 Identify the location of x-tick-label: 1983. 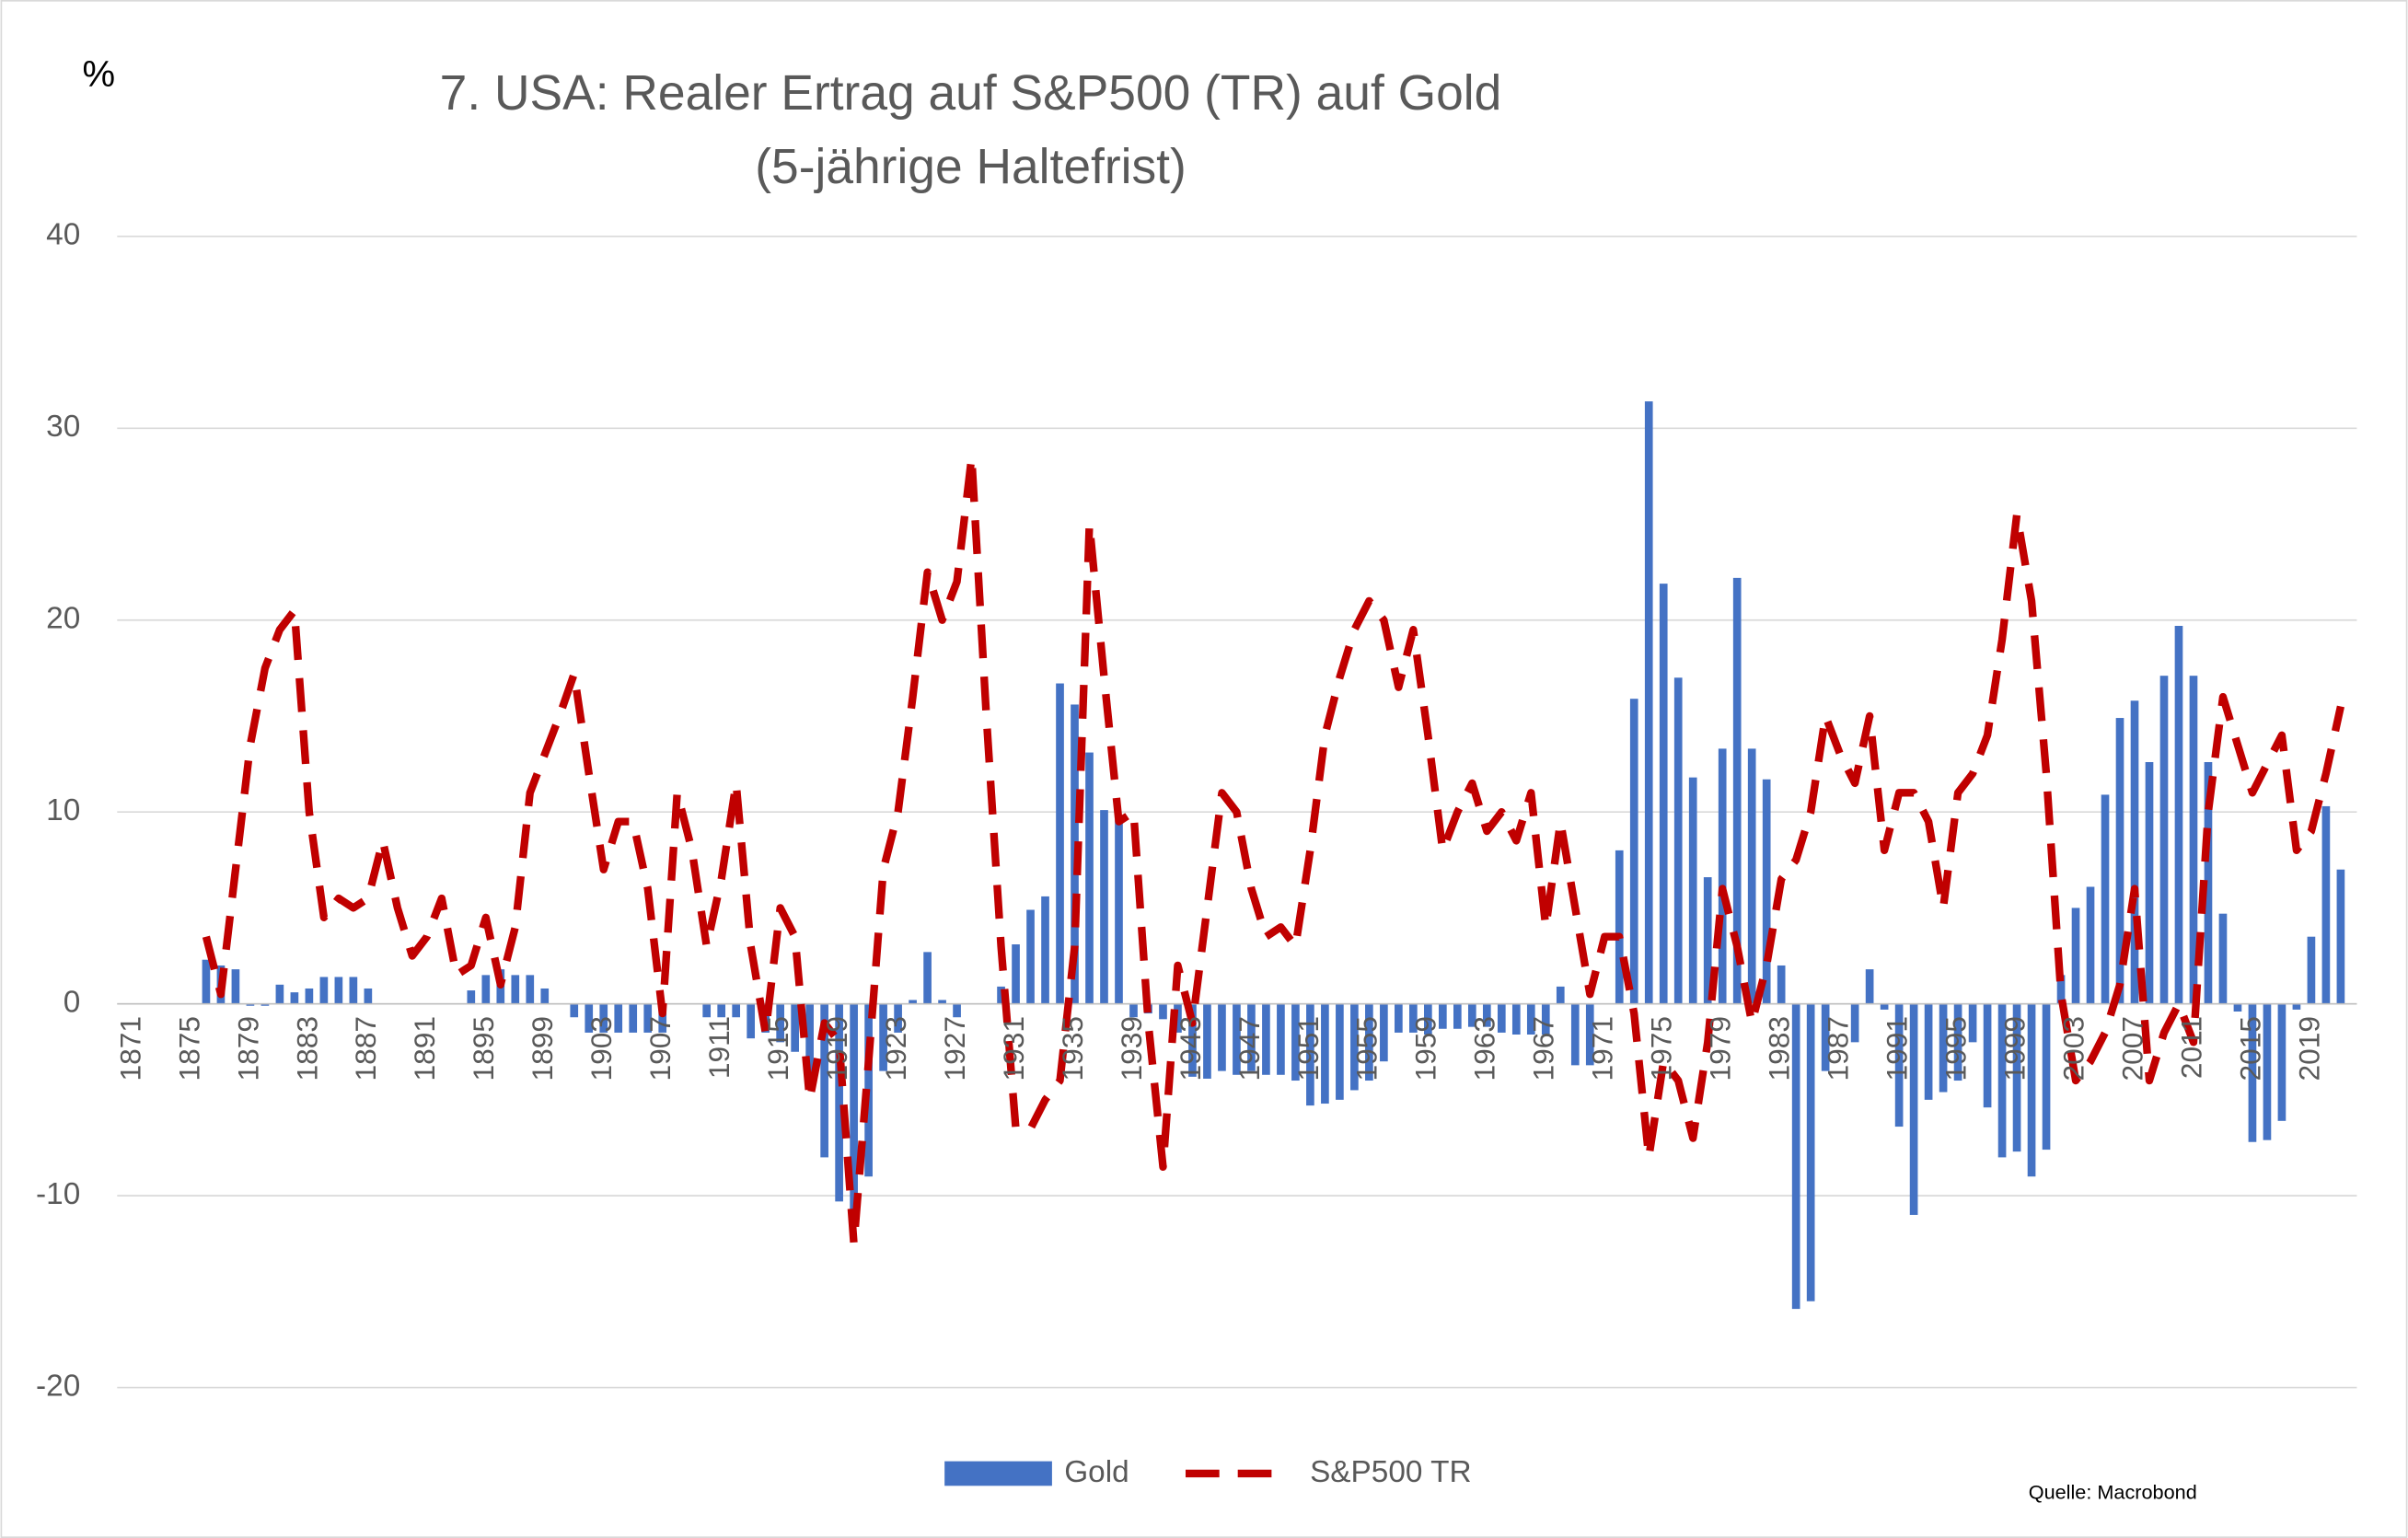
(1779, 1048).